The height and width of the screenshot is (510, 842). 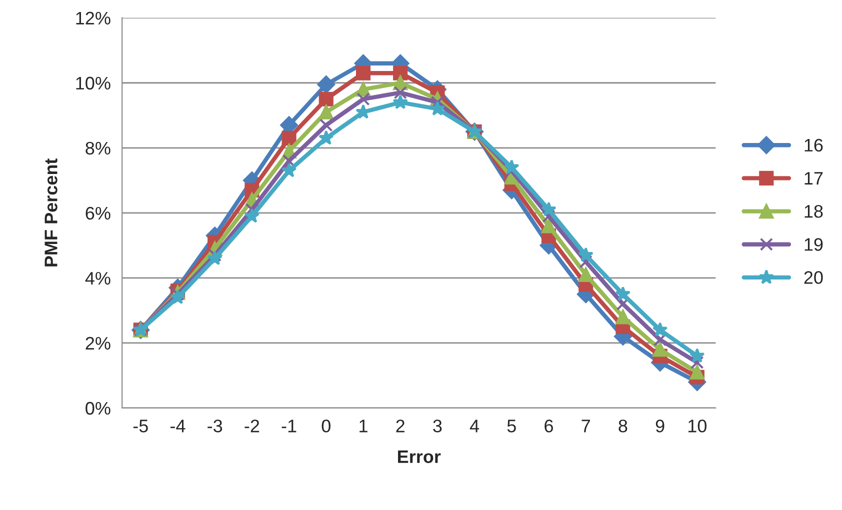 What do you see at coordinates (813, 178) in the screenshot?
I see `legend-label: 17` at bounding box center [813, 178].